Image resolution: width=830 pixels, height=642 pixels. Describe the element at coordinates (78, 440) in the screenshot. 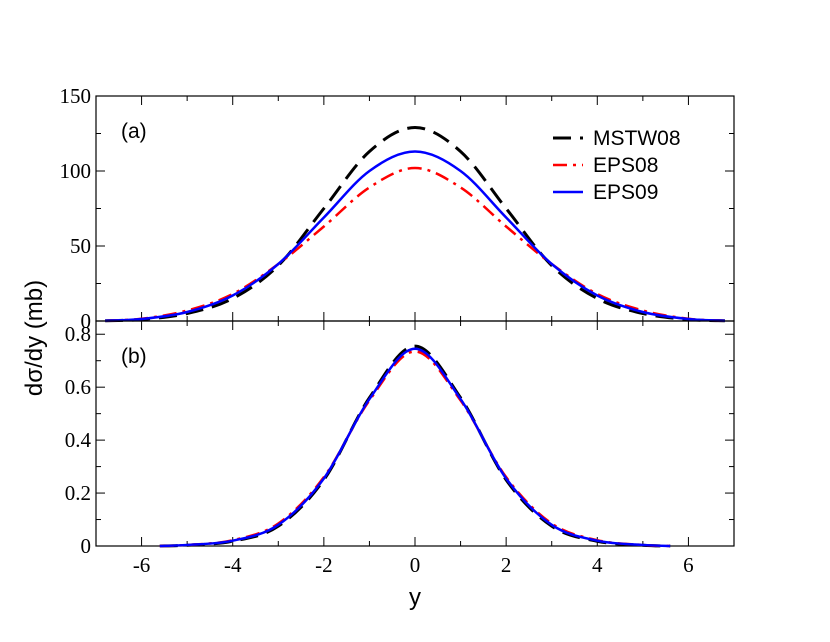

I see `y-tick-label: 0.4` at that location.